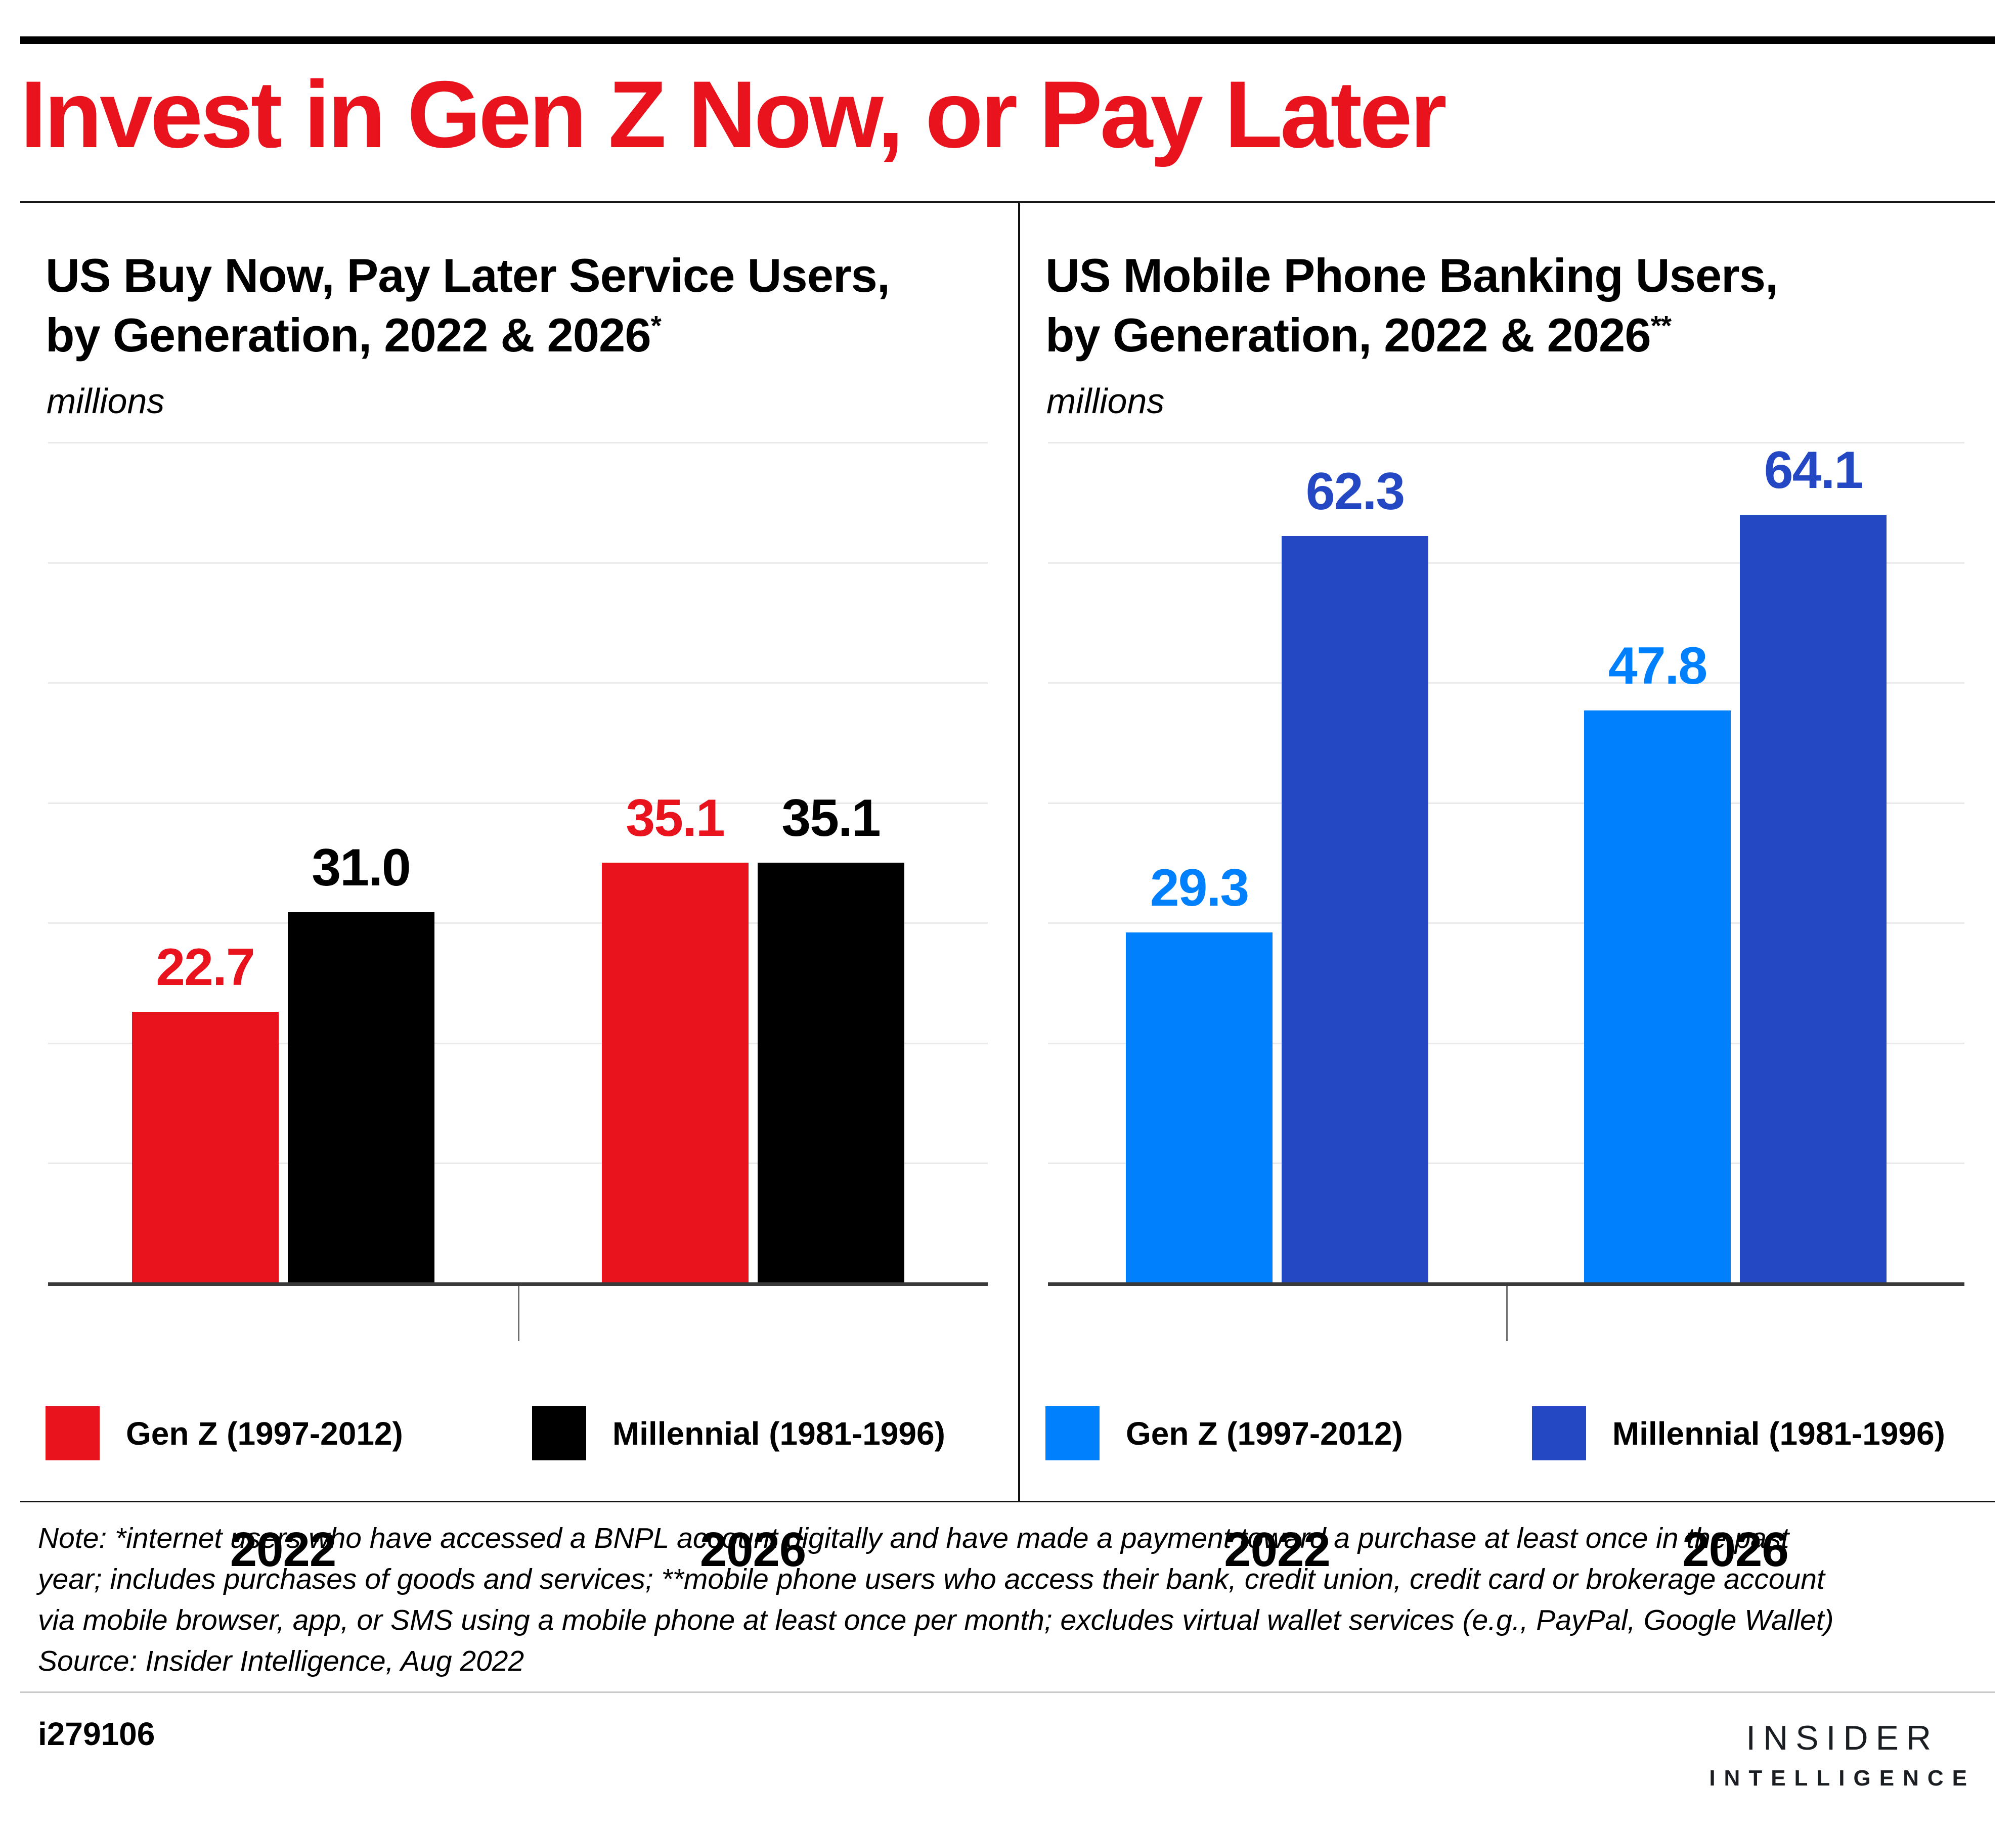 The width and height of the screenshot is (2016, 1830). I want to click on bar-group-2022: 29.3 62.3, so click(1277, 857).